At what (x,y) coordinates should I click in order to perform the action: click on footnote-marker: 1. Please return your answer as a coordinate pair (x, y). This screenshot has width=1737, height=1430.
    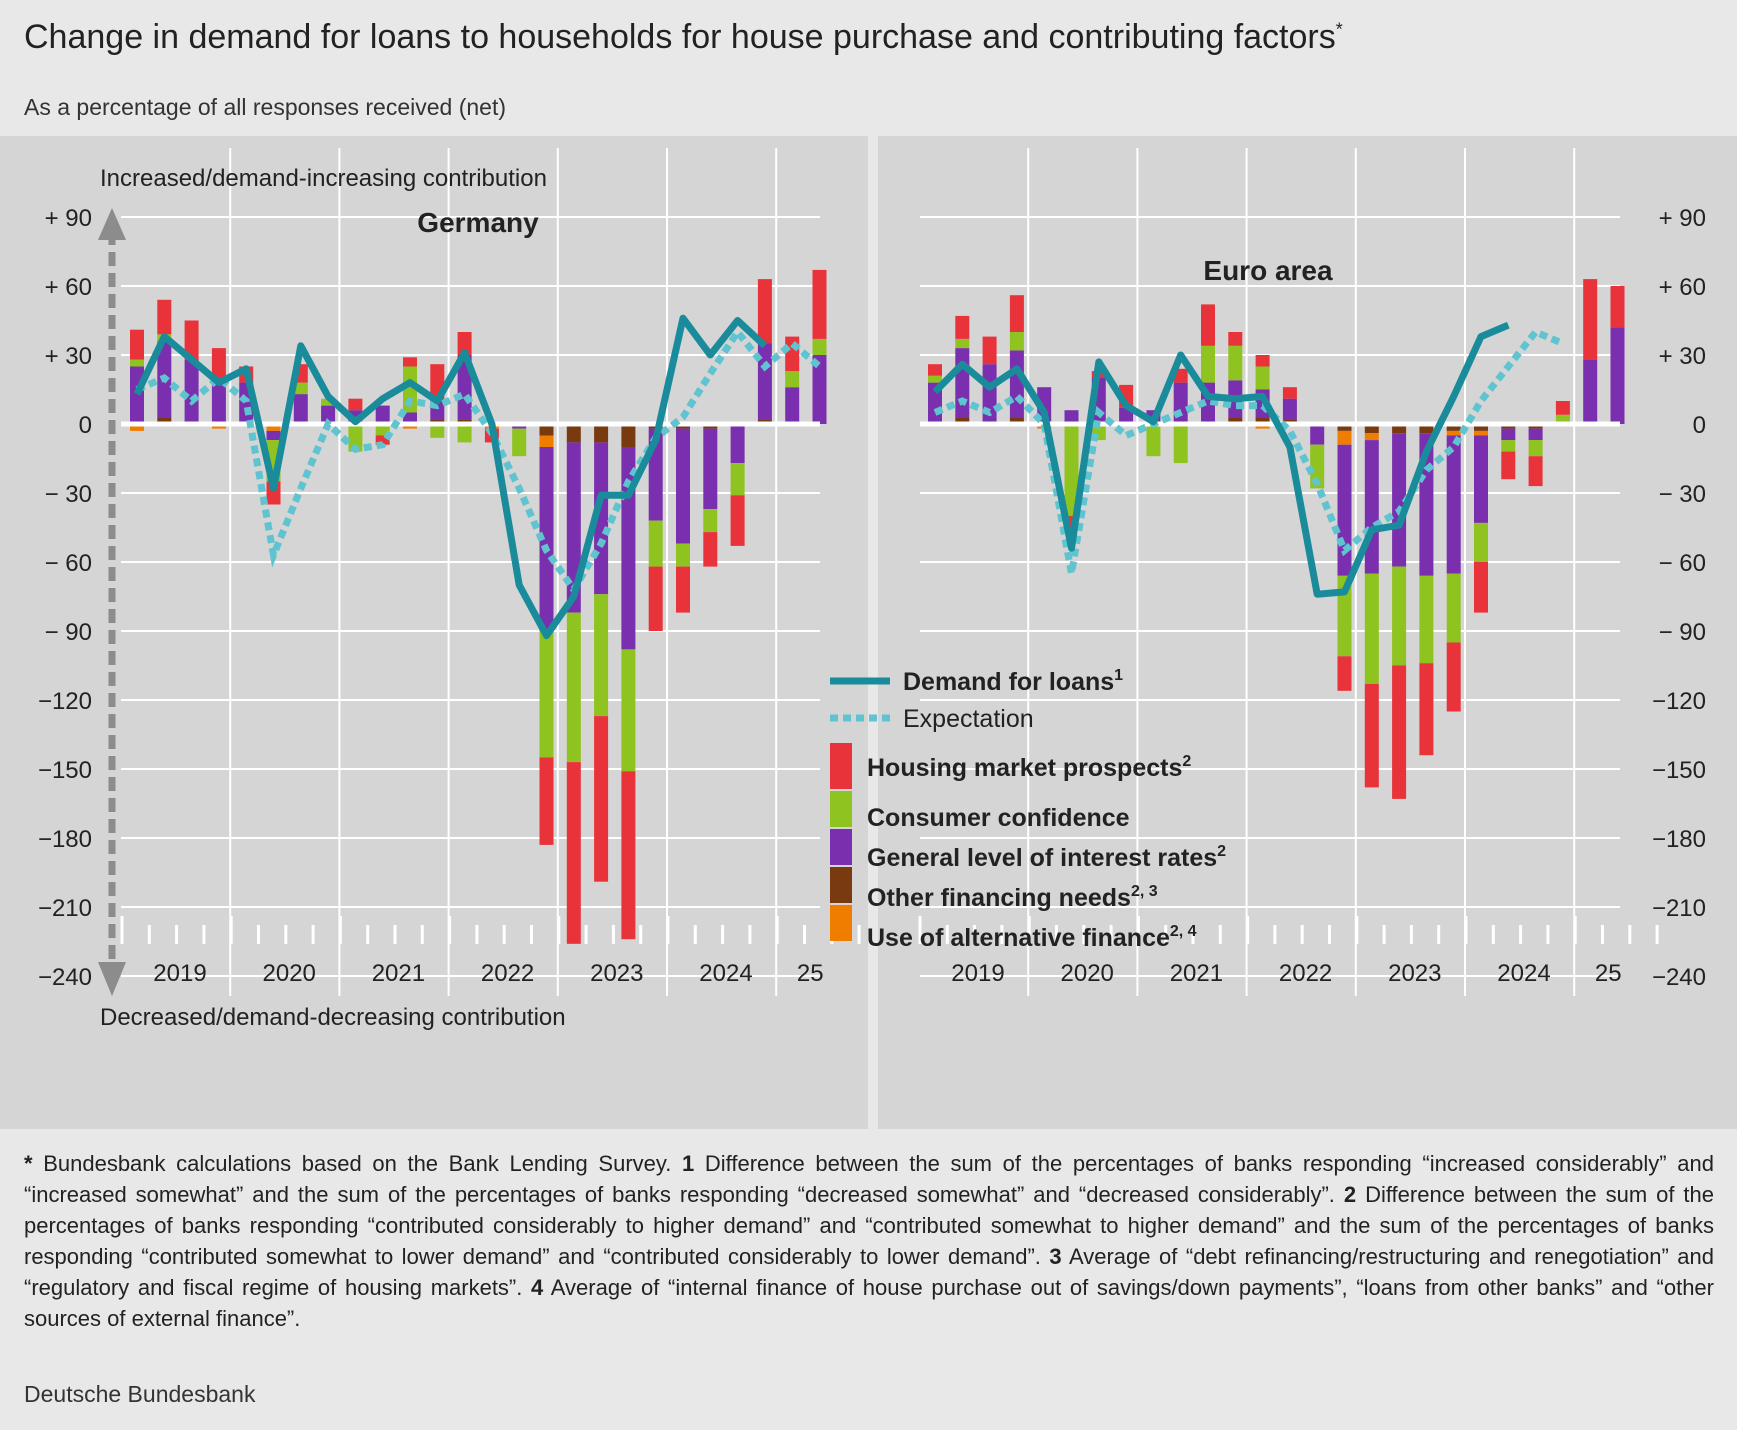
    Looking at the image, I should click on (688, 1163).